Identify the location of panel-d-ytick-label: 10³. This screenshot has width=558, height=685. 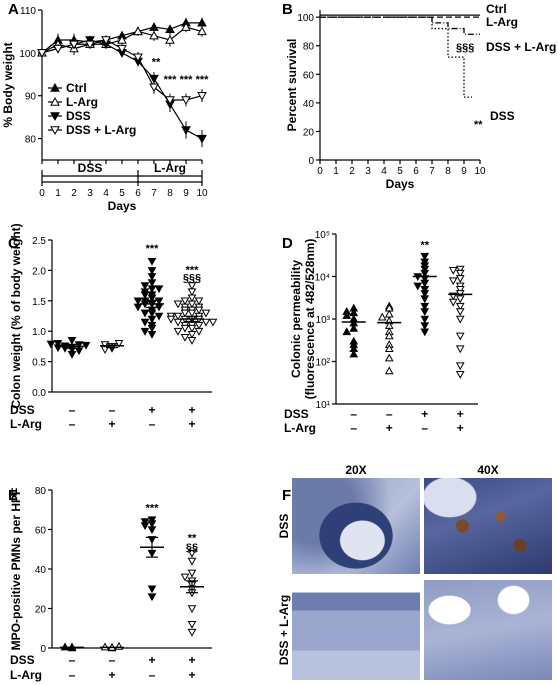
(323, 320).